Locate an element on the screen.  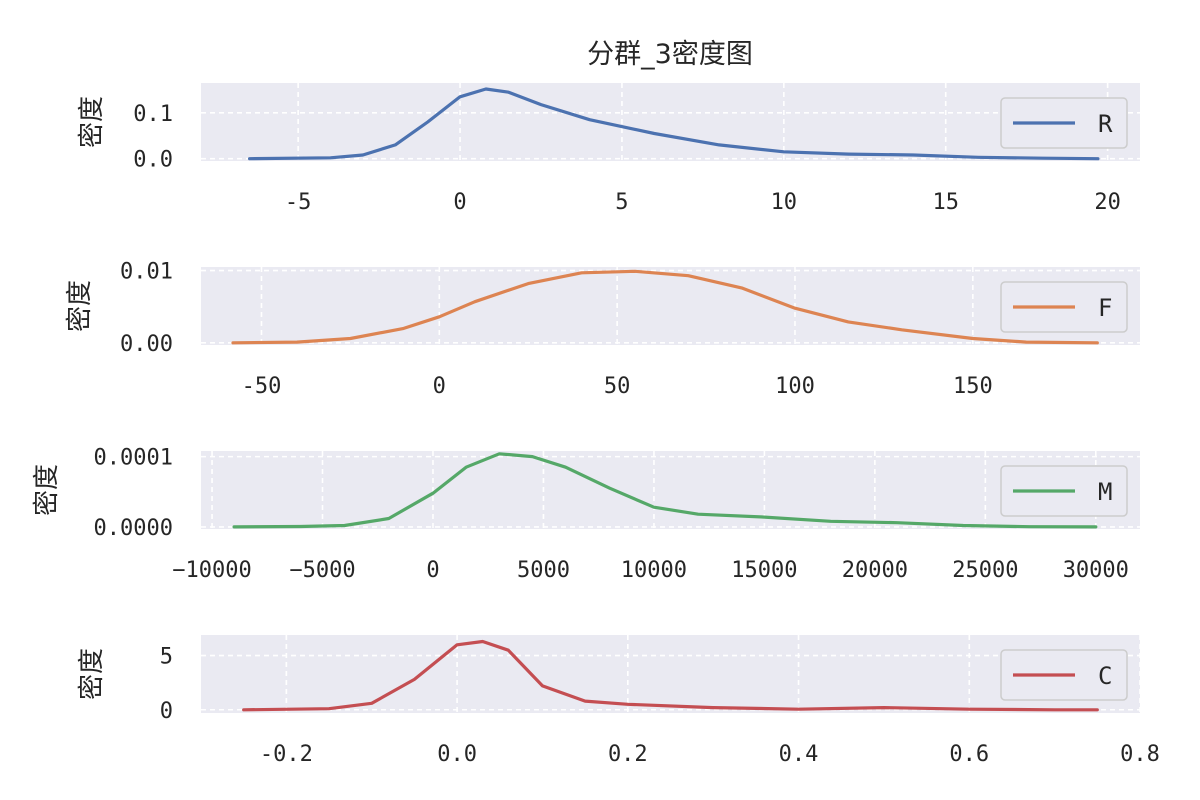
y-tick-label: 0.0 is located at coordinates (153, 160).